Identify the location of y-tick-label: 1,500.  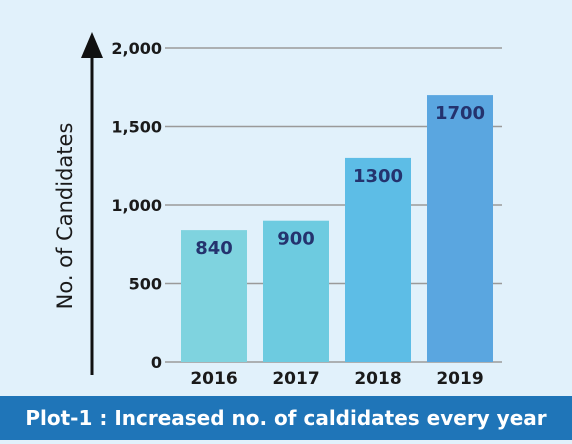
(136, 127).